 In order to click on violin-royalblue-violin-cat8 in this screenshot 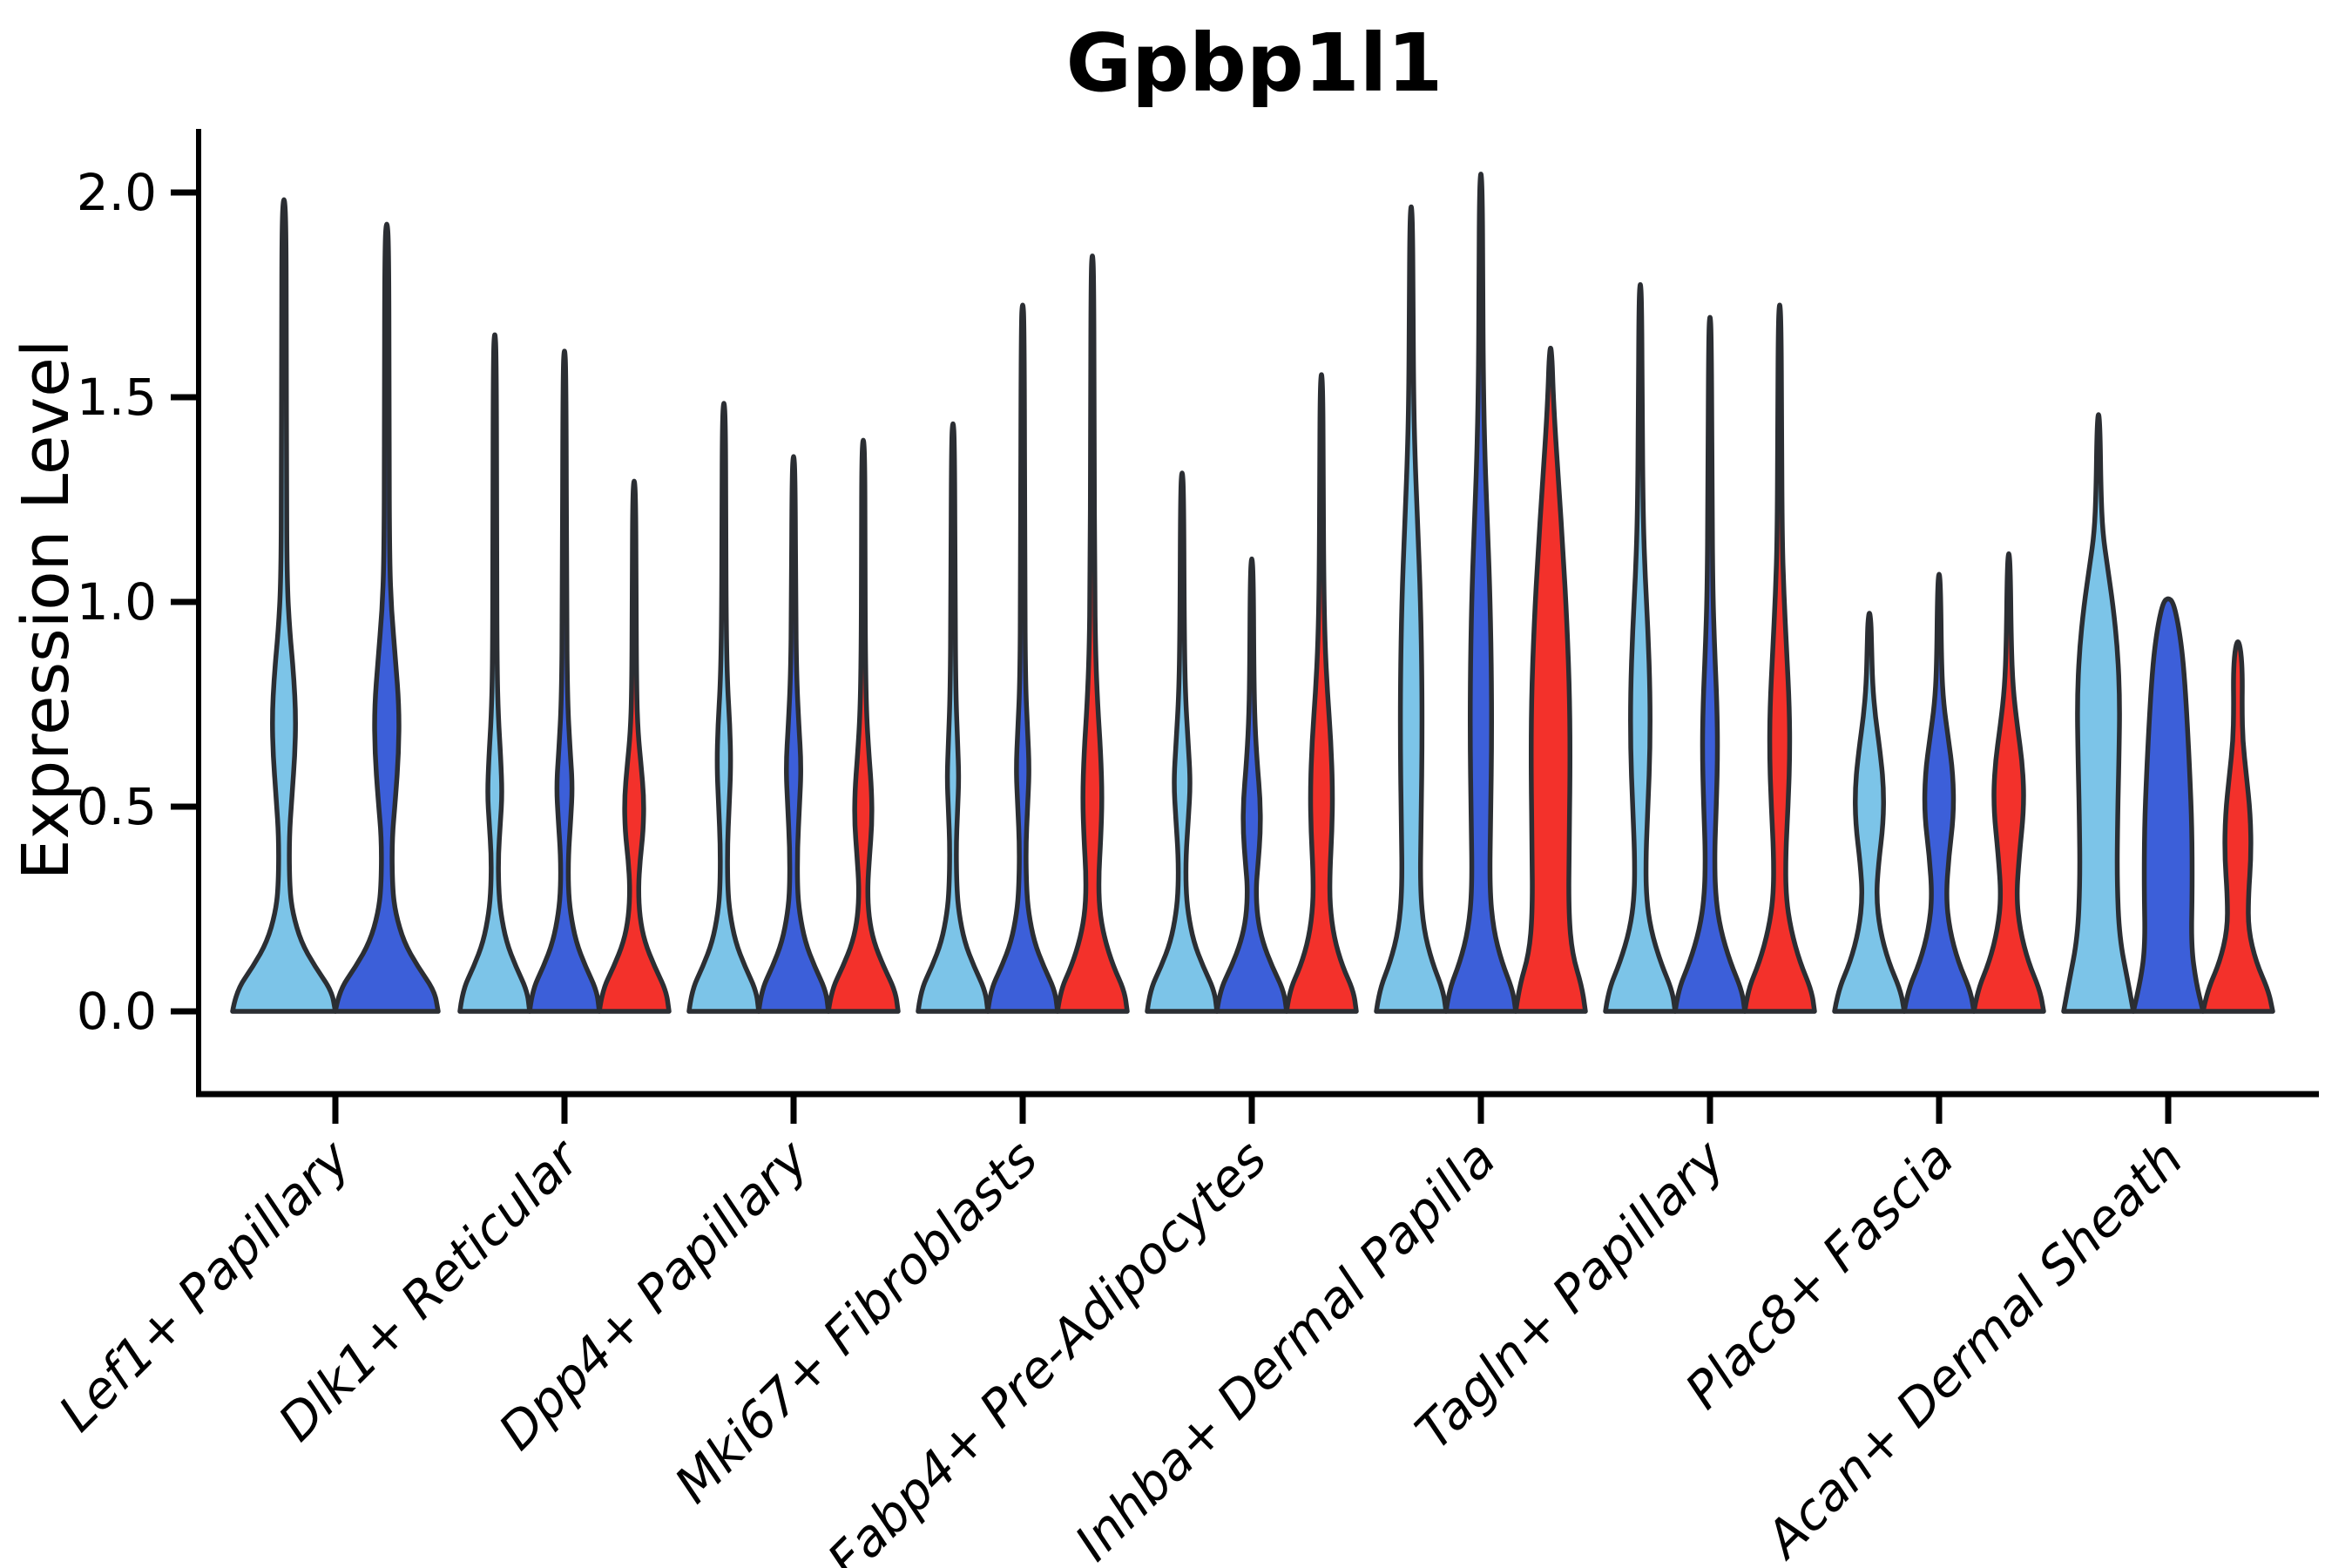, I will do `click(2168, 805)`.